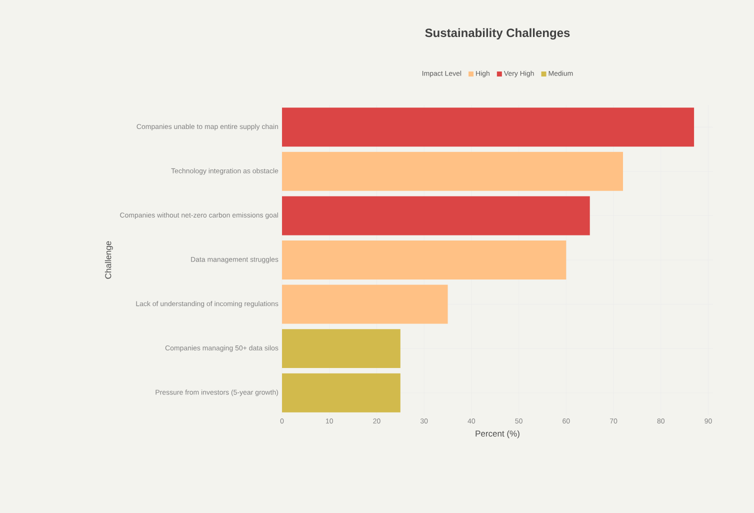  Describe the element at coordinates (498, 434) in the screenshot. I see `x-axis-title: Percent (%)` at that location.